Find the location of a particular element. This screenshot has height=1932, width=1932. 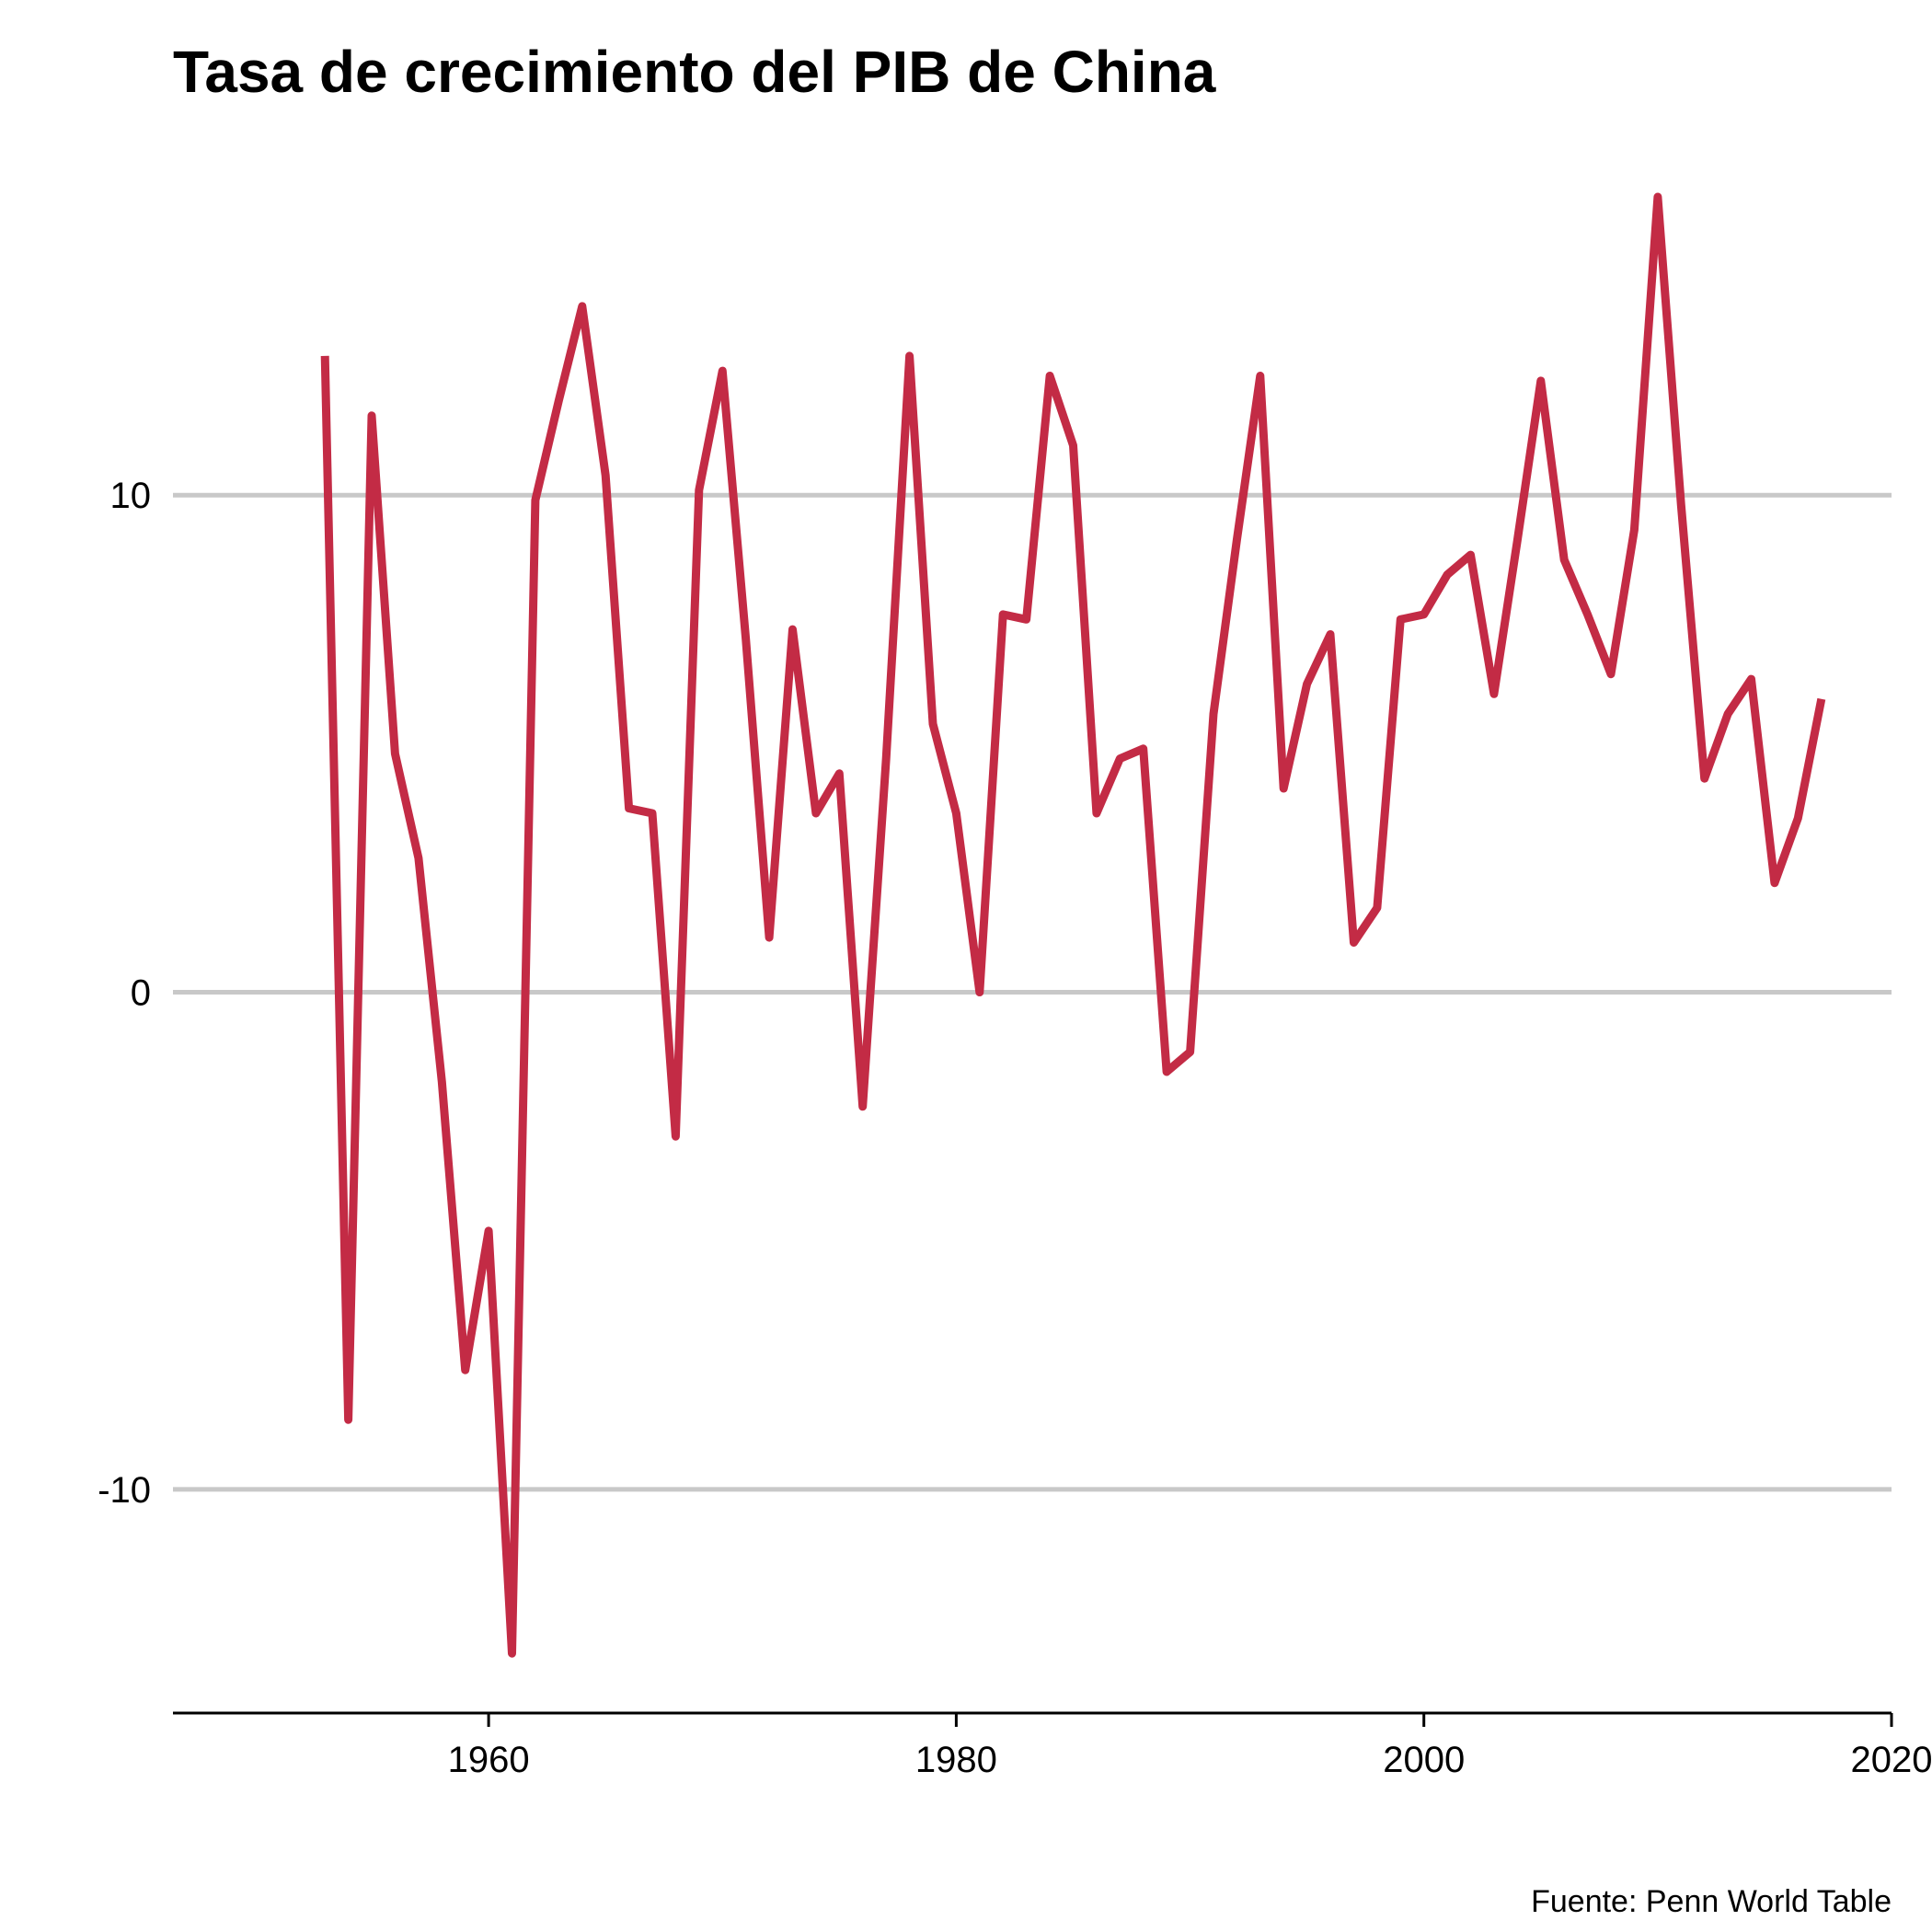

chart-title: Tasa de crecimiento del PIB de China is located at coordinates (694, 72).